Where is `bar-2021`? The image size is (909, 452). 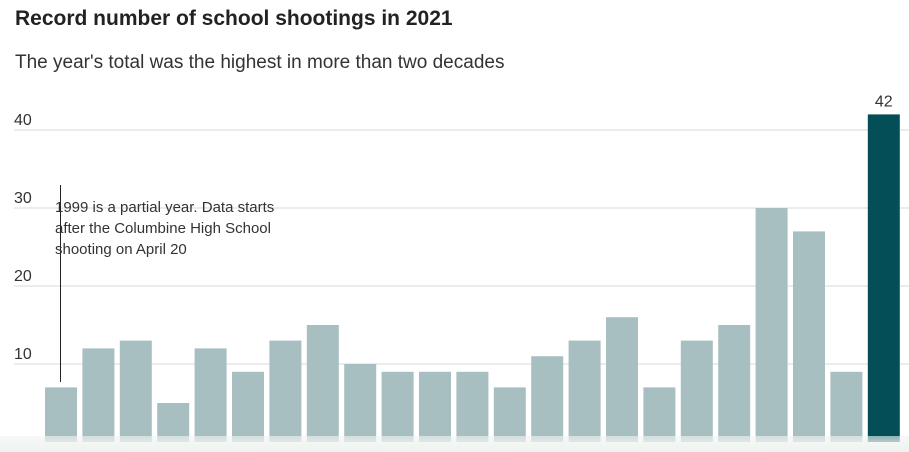
bar-2021 is located at coordinates (883, 278).